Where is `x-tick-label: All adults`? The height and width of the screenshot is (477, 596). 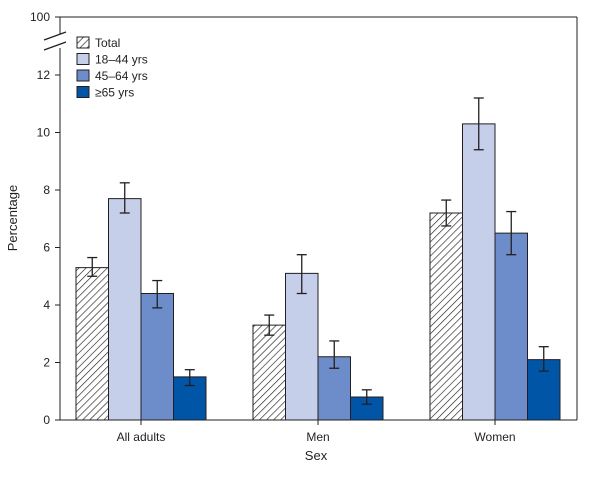
x-tick-label: All adults is located at coordinates (141, 437).